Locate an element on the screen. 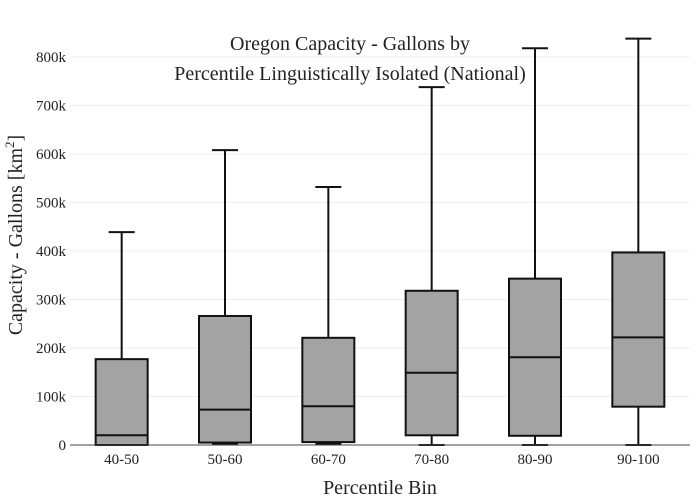  y-axis-title: Capacity - Gallons [km2] is located at coordinates (14, 235).